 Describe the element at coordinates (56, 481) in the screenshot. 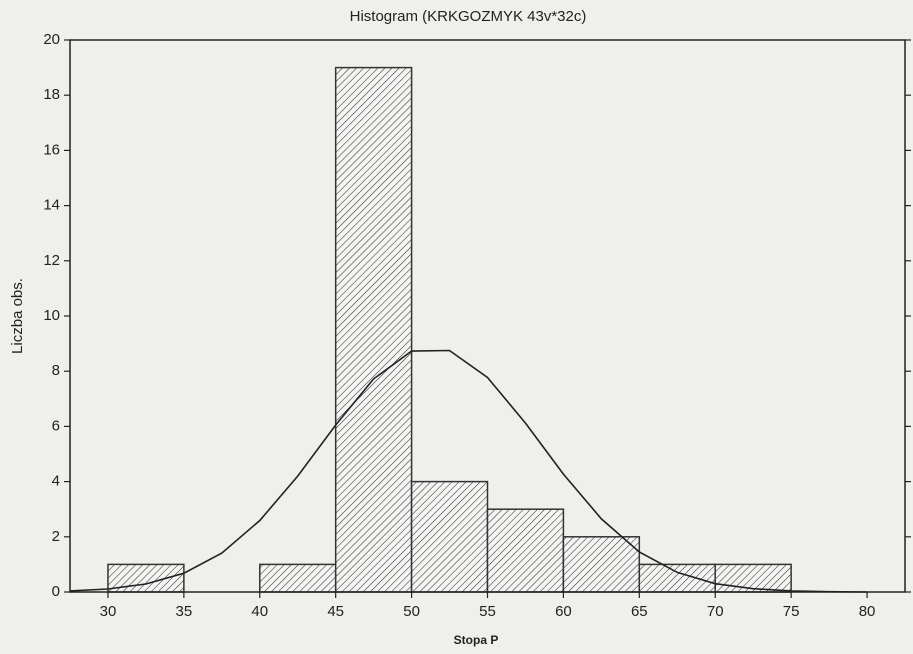

I see `y-tick-label: 4` at that location.